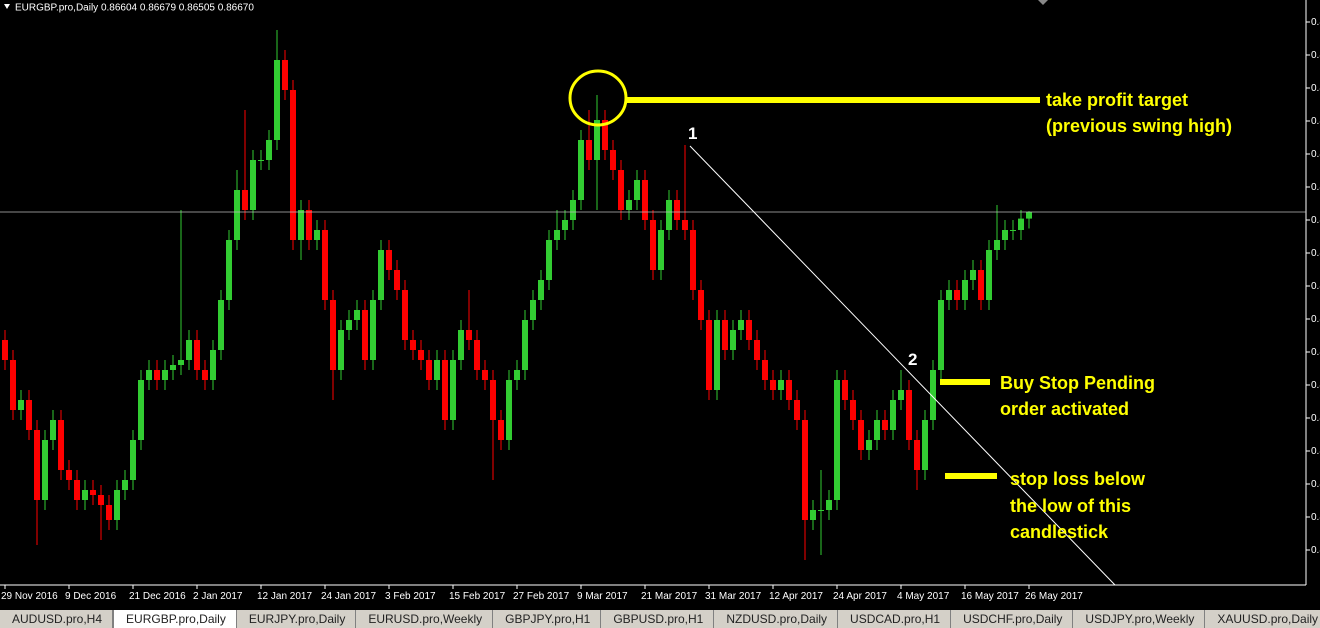  Describe the element at coordinates (776, 619) in the screenshot. I see `chart-tab: NZDUSD.pro,Daily` at that location.